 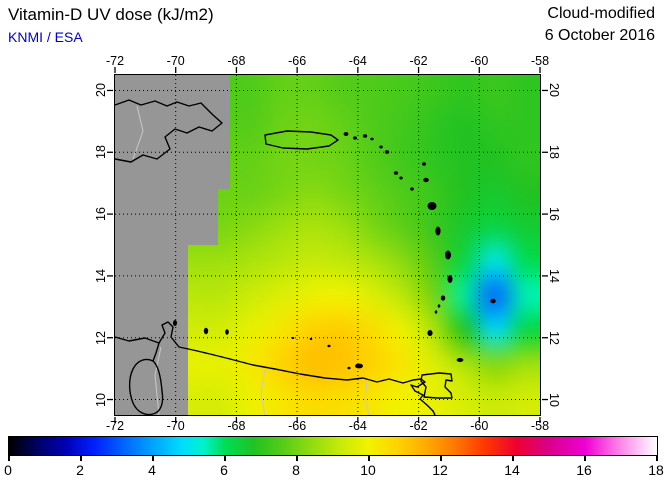 What do you see at coordinates (479, 61) in the screenshot?
I see `lon-tick-label-top: -60` at bounding box center [479, 61].